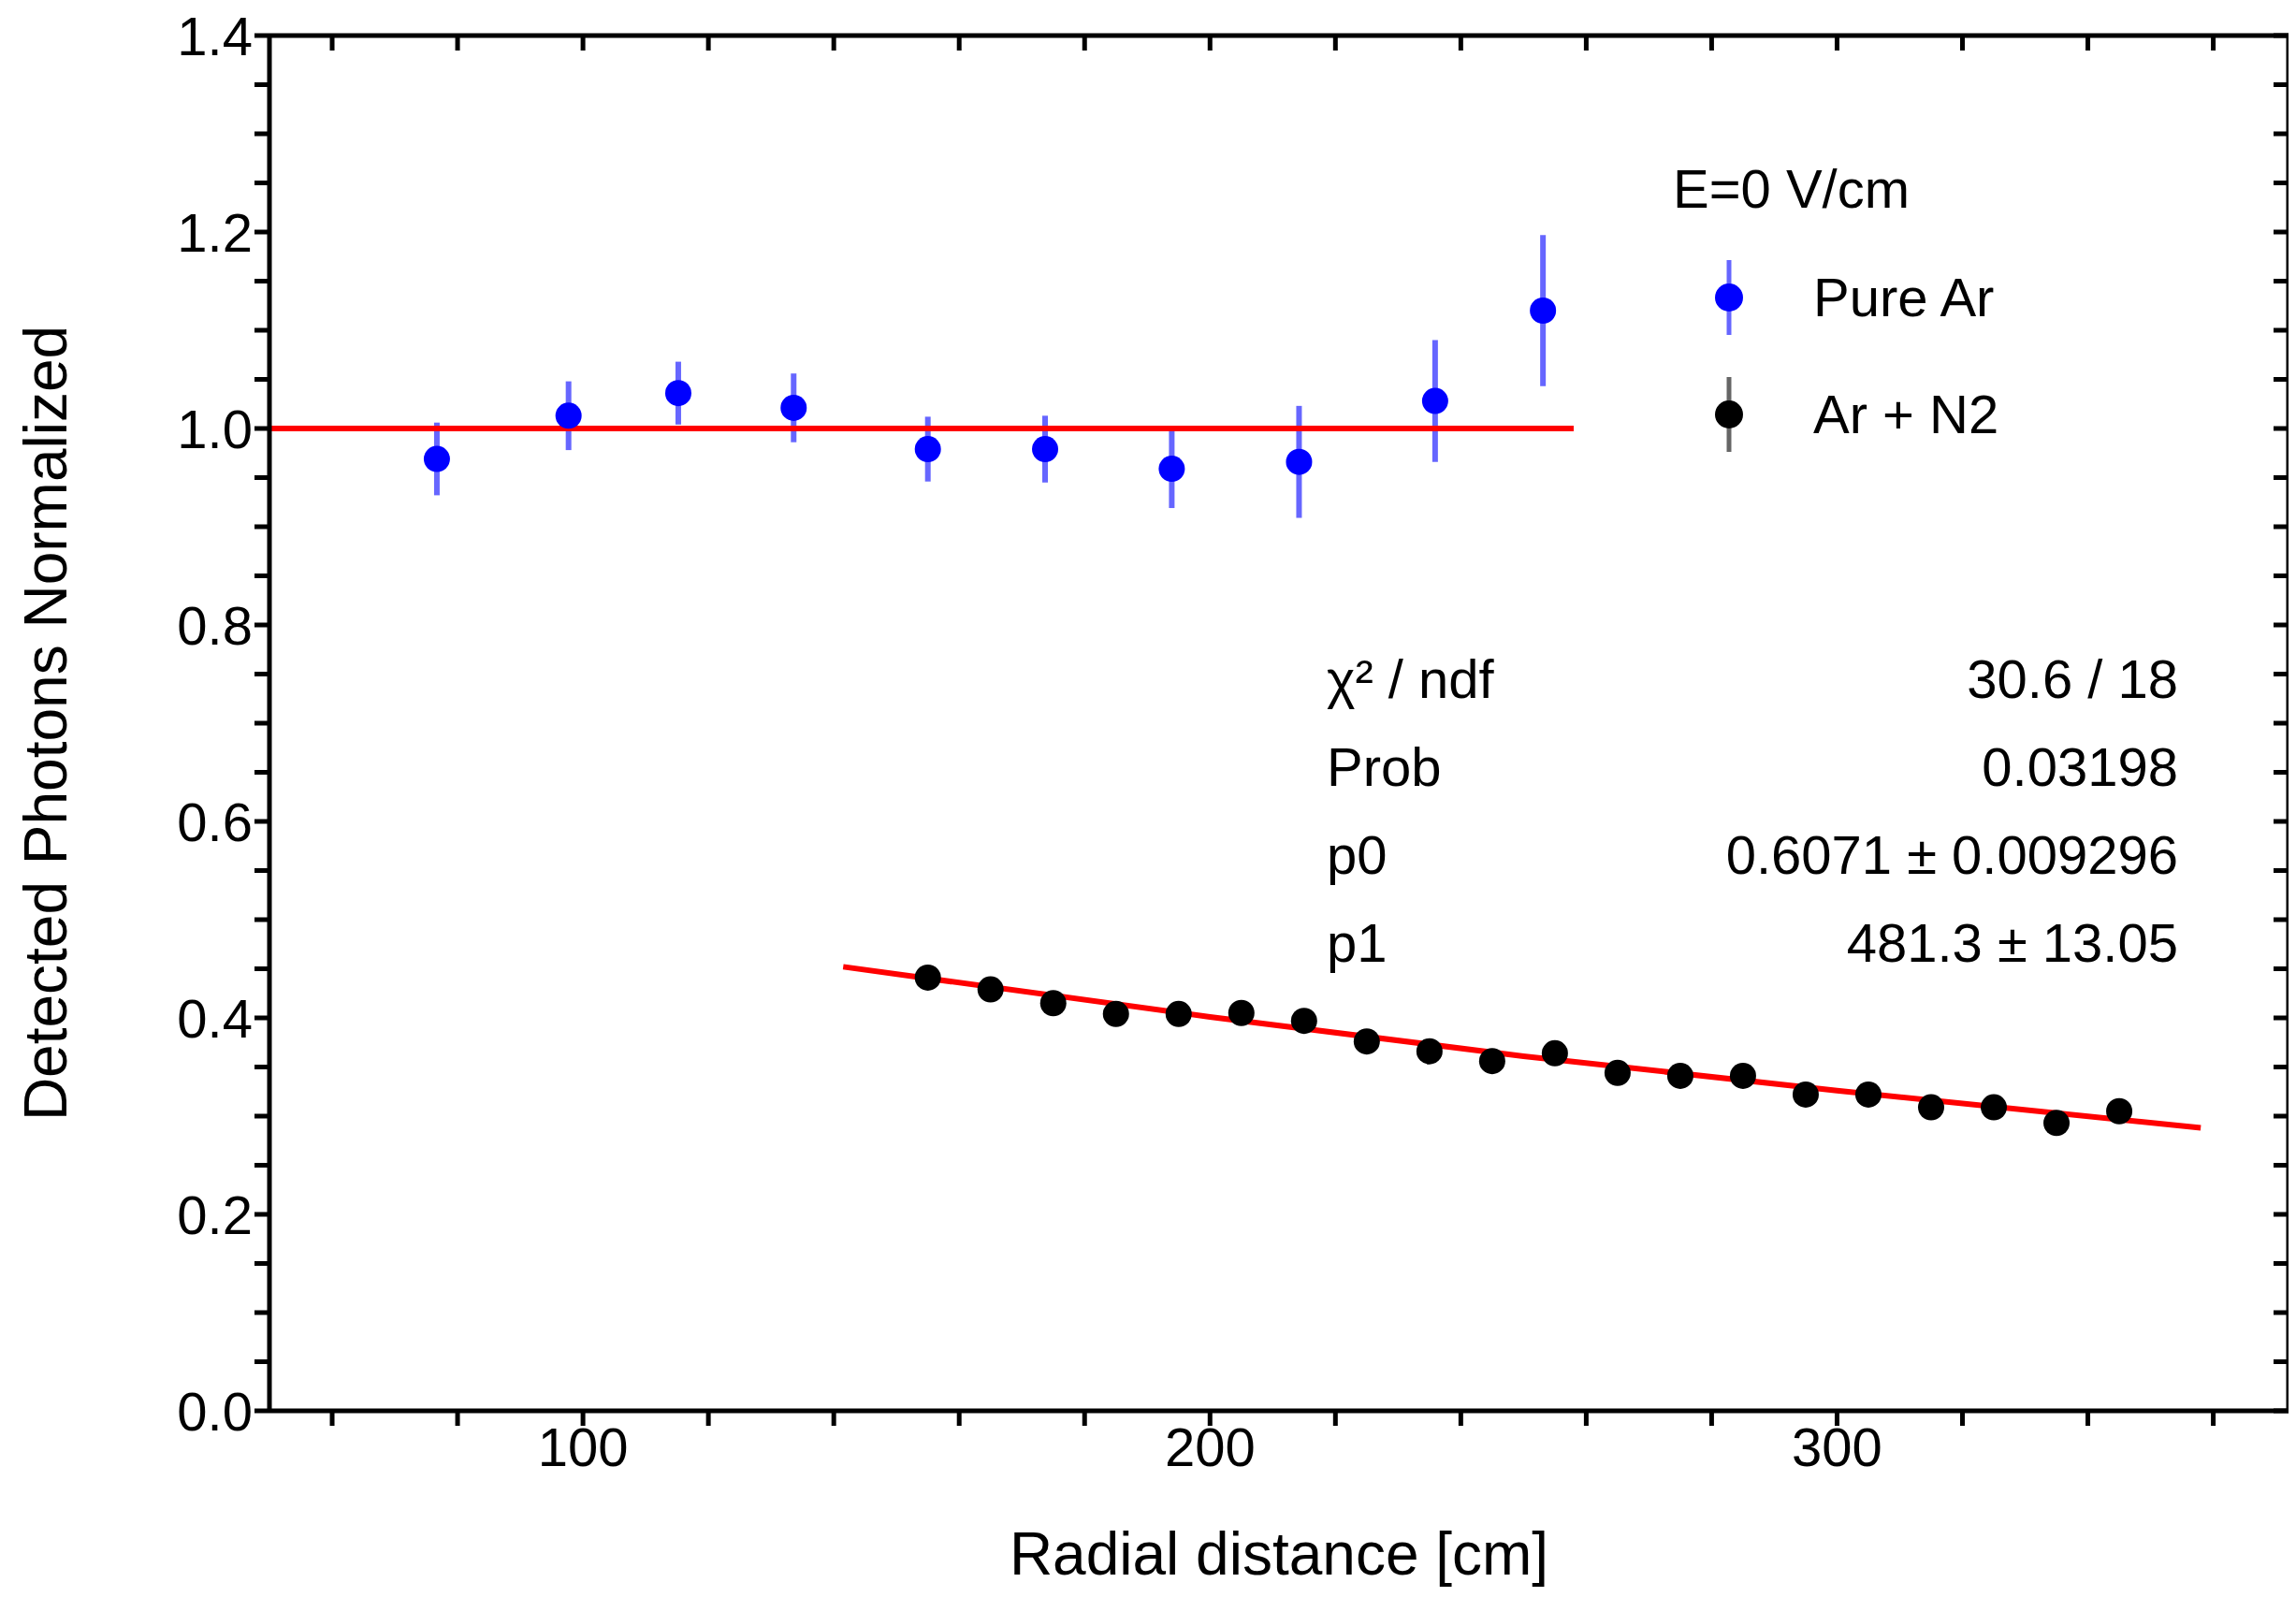 This screenshot has width=2296, height=1597. What do you see at coordinates (583, 1447) in the screenshot?
I see `x-tick-label: 100` at bounding box center [583, 1447].